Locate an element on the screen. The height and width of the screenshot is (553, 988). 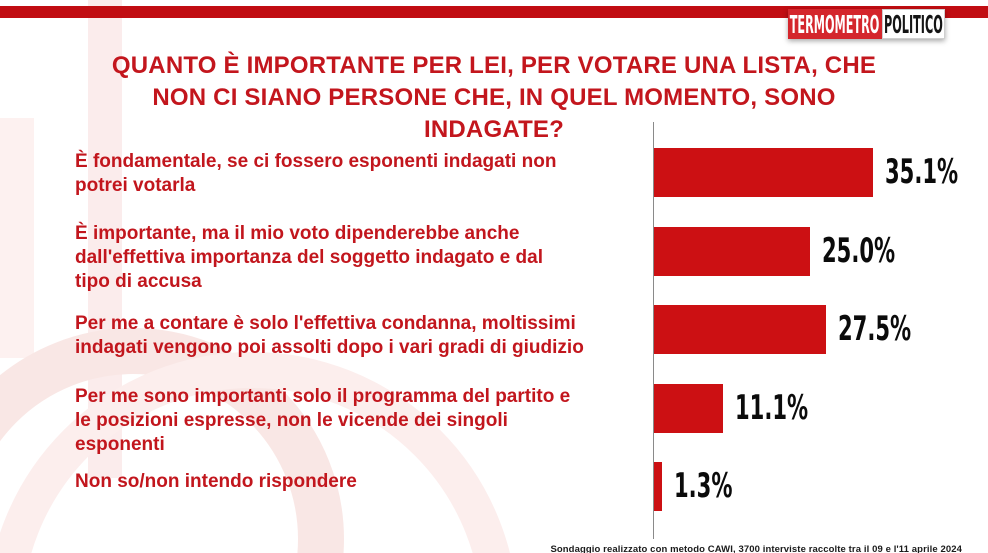
logo-termometro: TERMOMETRO is located at coordinates (835, 24).